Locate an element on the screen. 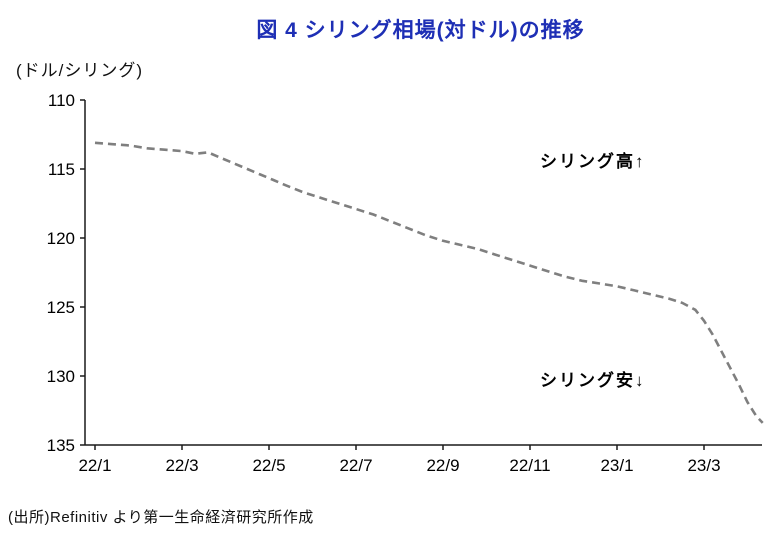 This screenshot has width=771, height=548. y-tick-label: 125 is located at coordinates (61, 307).